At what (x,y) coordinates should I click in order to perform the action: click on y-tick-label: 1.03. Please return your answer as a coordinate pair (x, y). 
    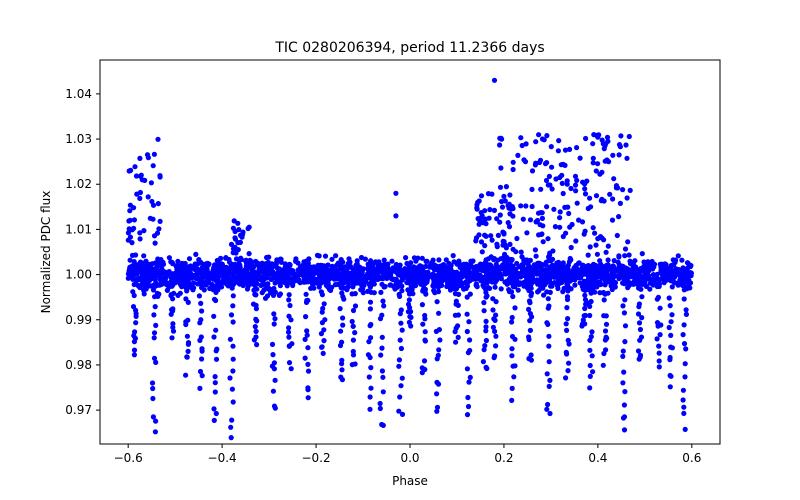
    Looking at the image, I should click on (78, 139).